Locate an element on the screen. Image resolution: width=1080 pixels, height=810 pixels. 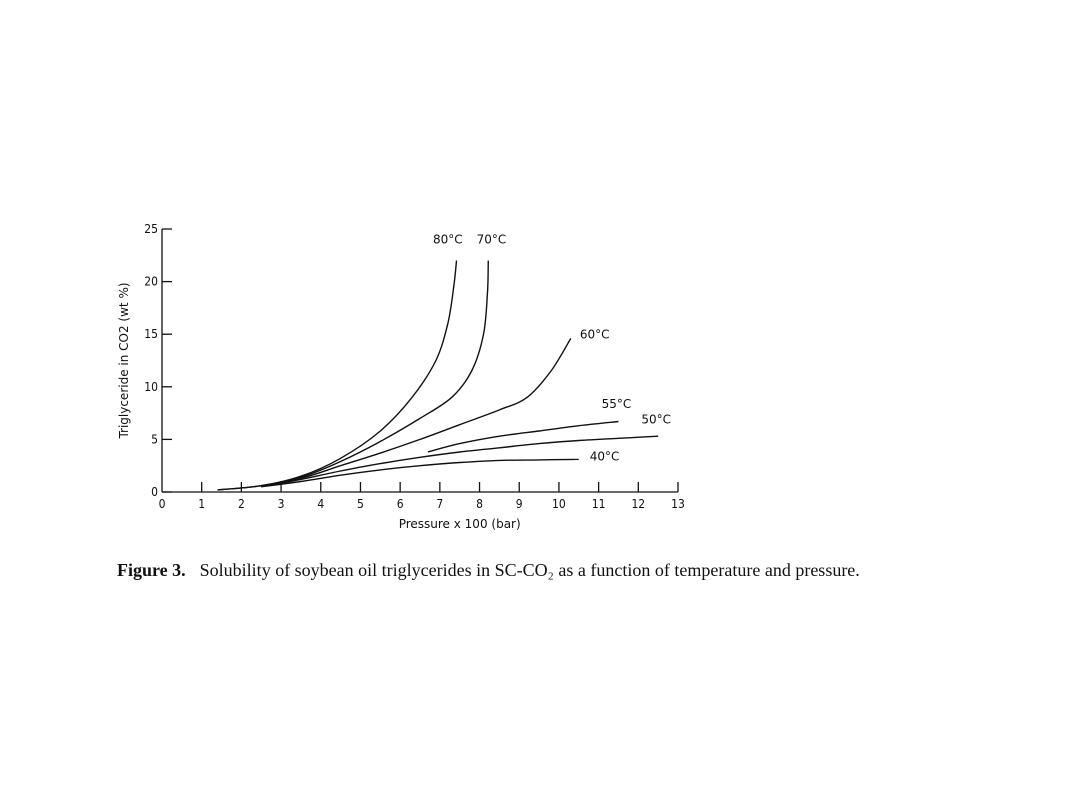
x-tick-label: 10 is located at coordinates (559, 504).